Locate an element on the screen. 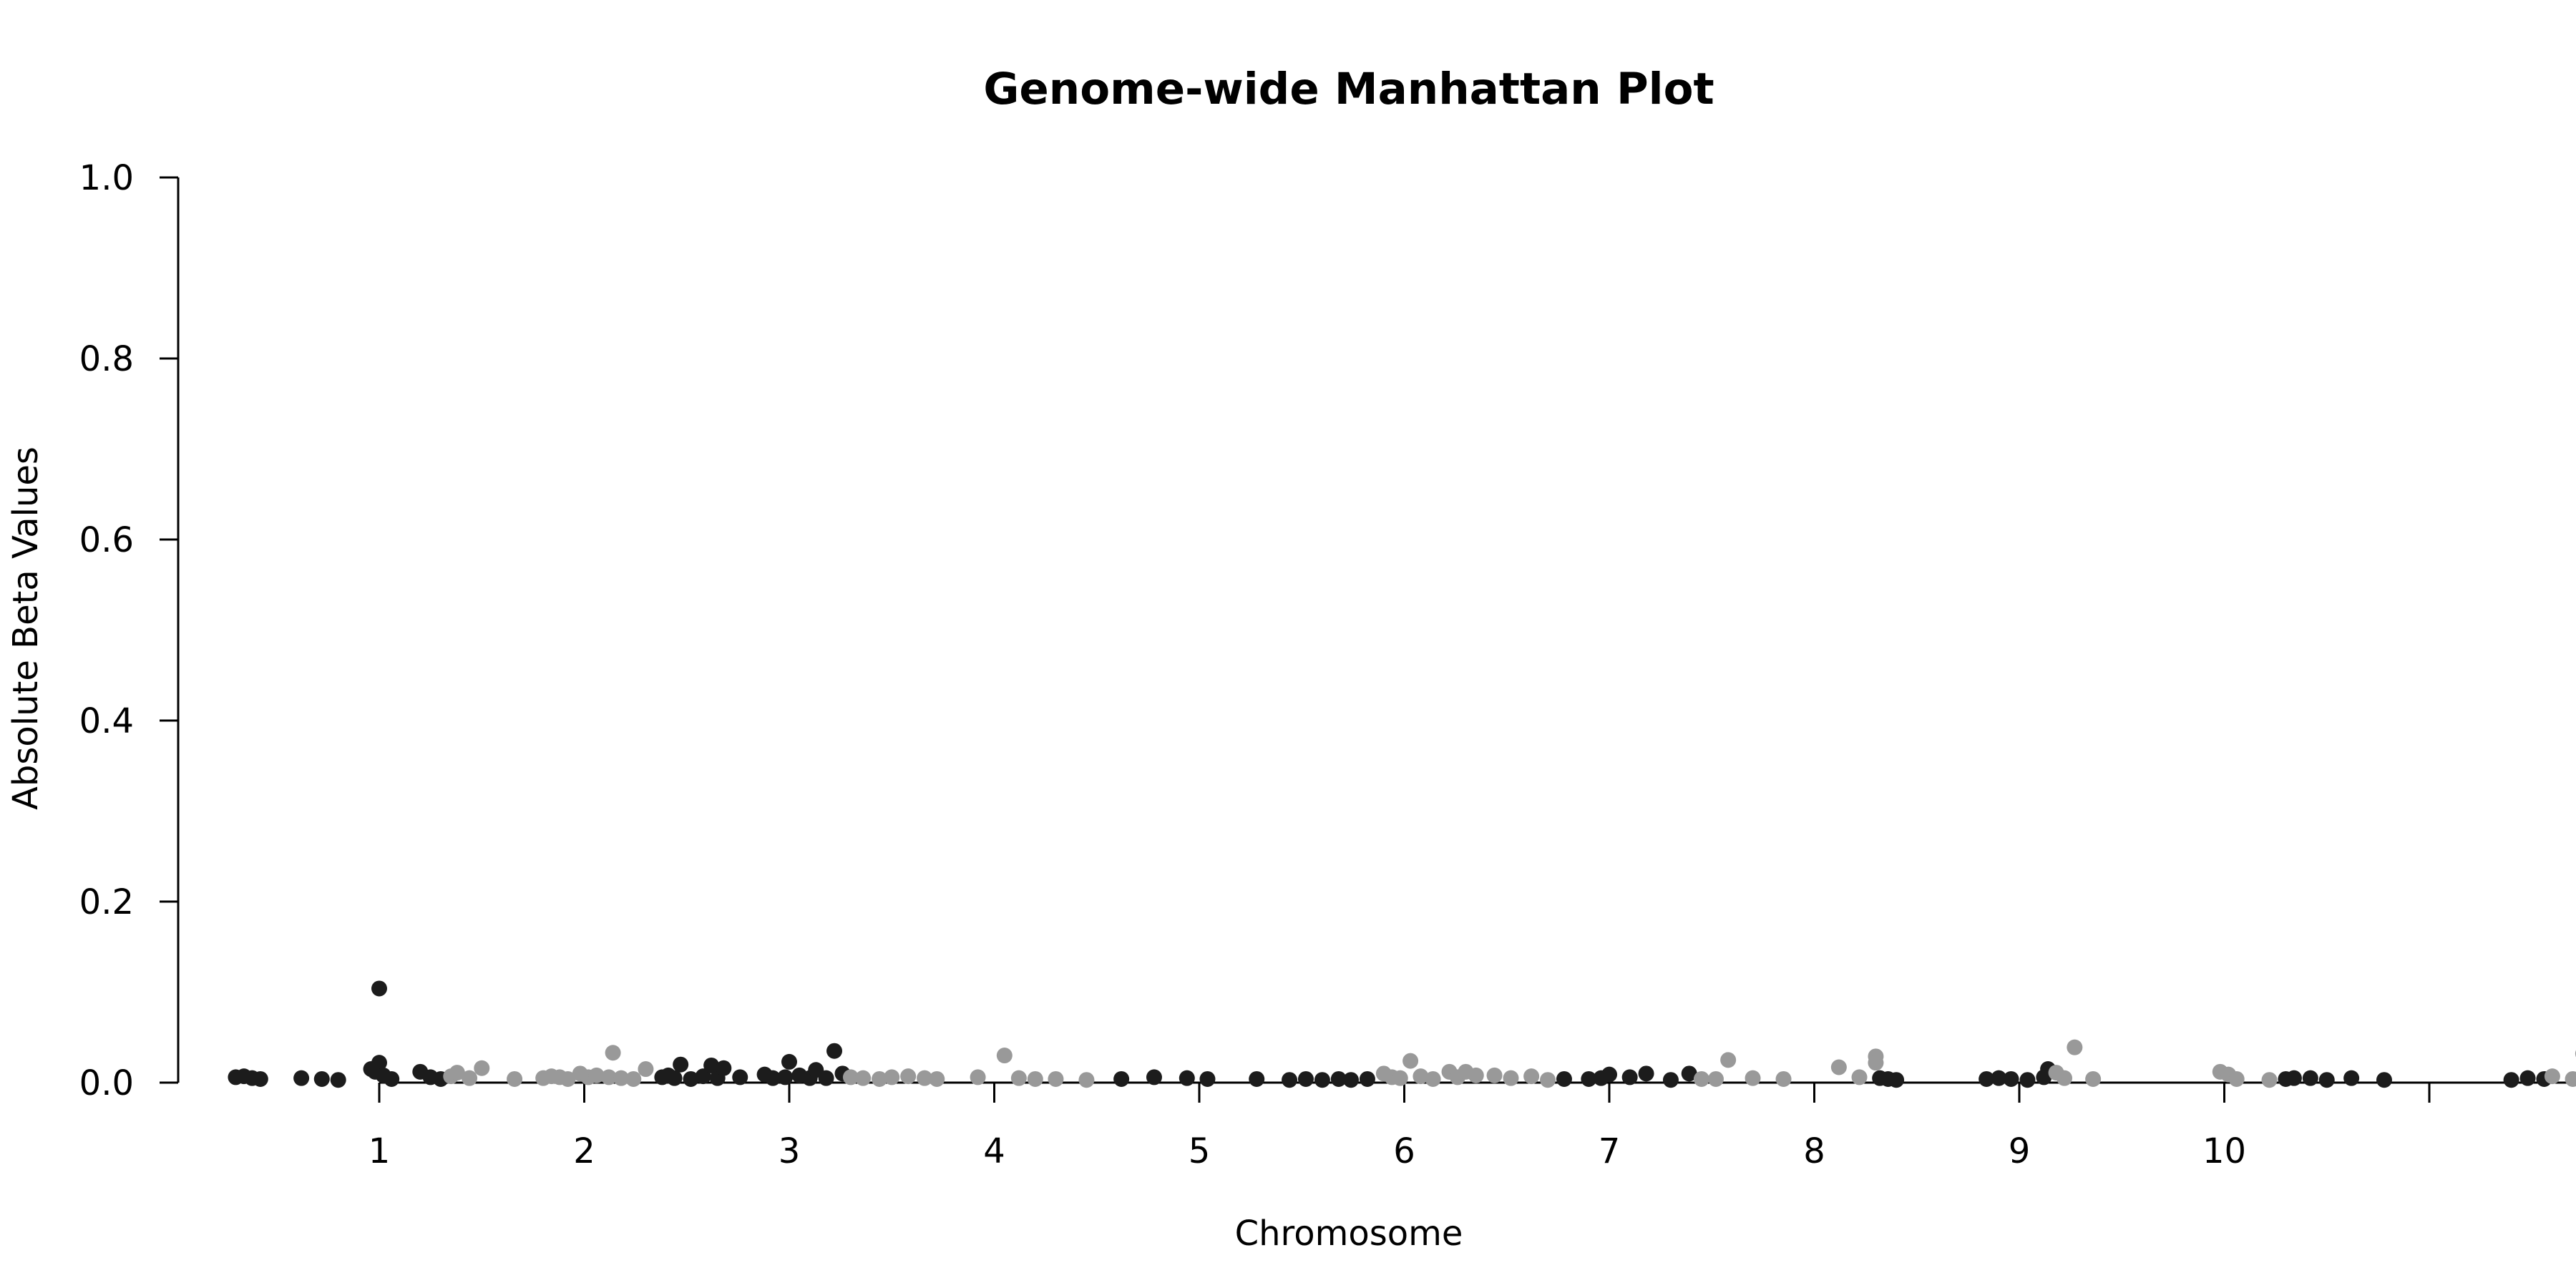  x-tick-label: 1 is located at coordinates (380, 1151).